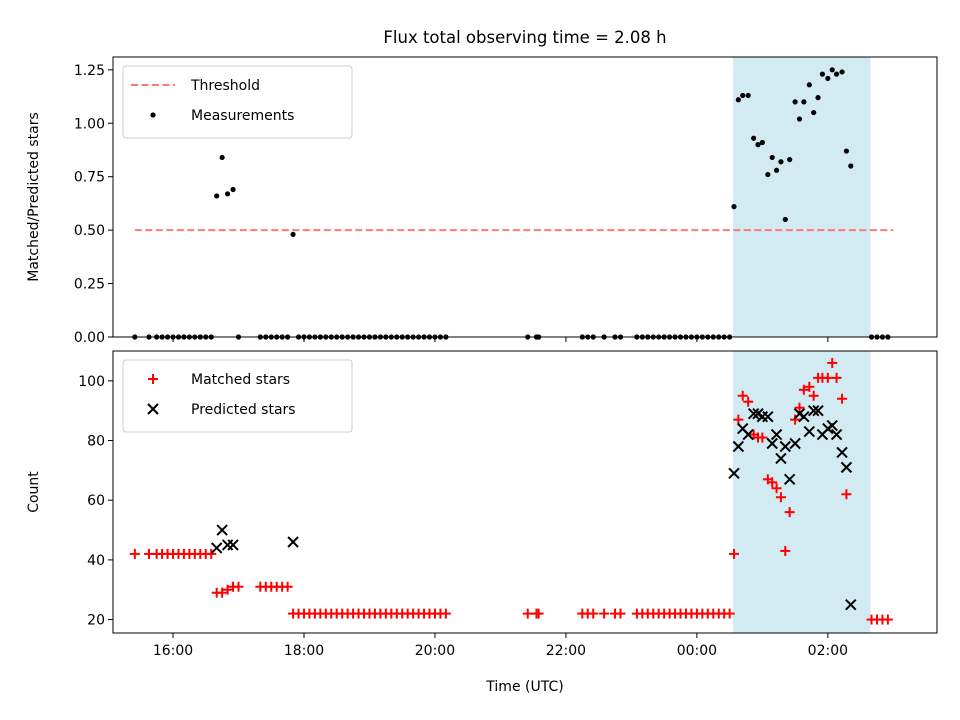 The width and height of the screenshot is (960, 720). What do you see at coordinates (153, 115) in the screenshot?
I see `legend-measurement-handle` at bounding box center [153, 115].